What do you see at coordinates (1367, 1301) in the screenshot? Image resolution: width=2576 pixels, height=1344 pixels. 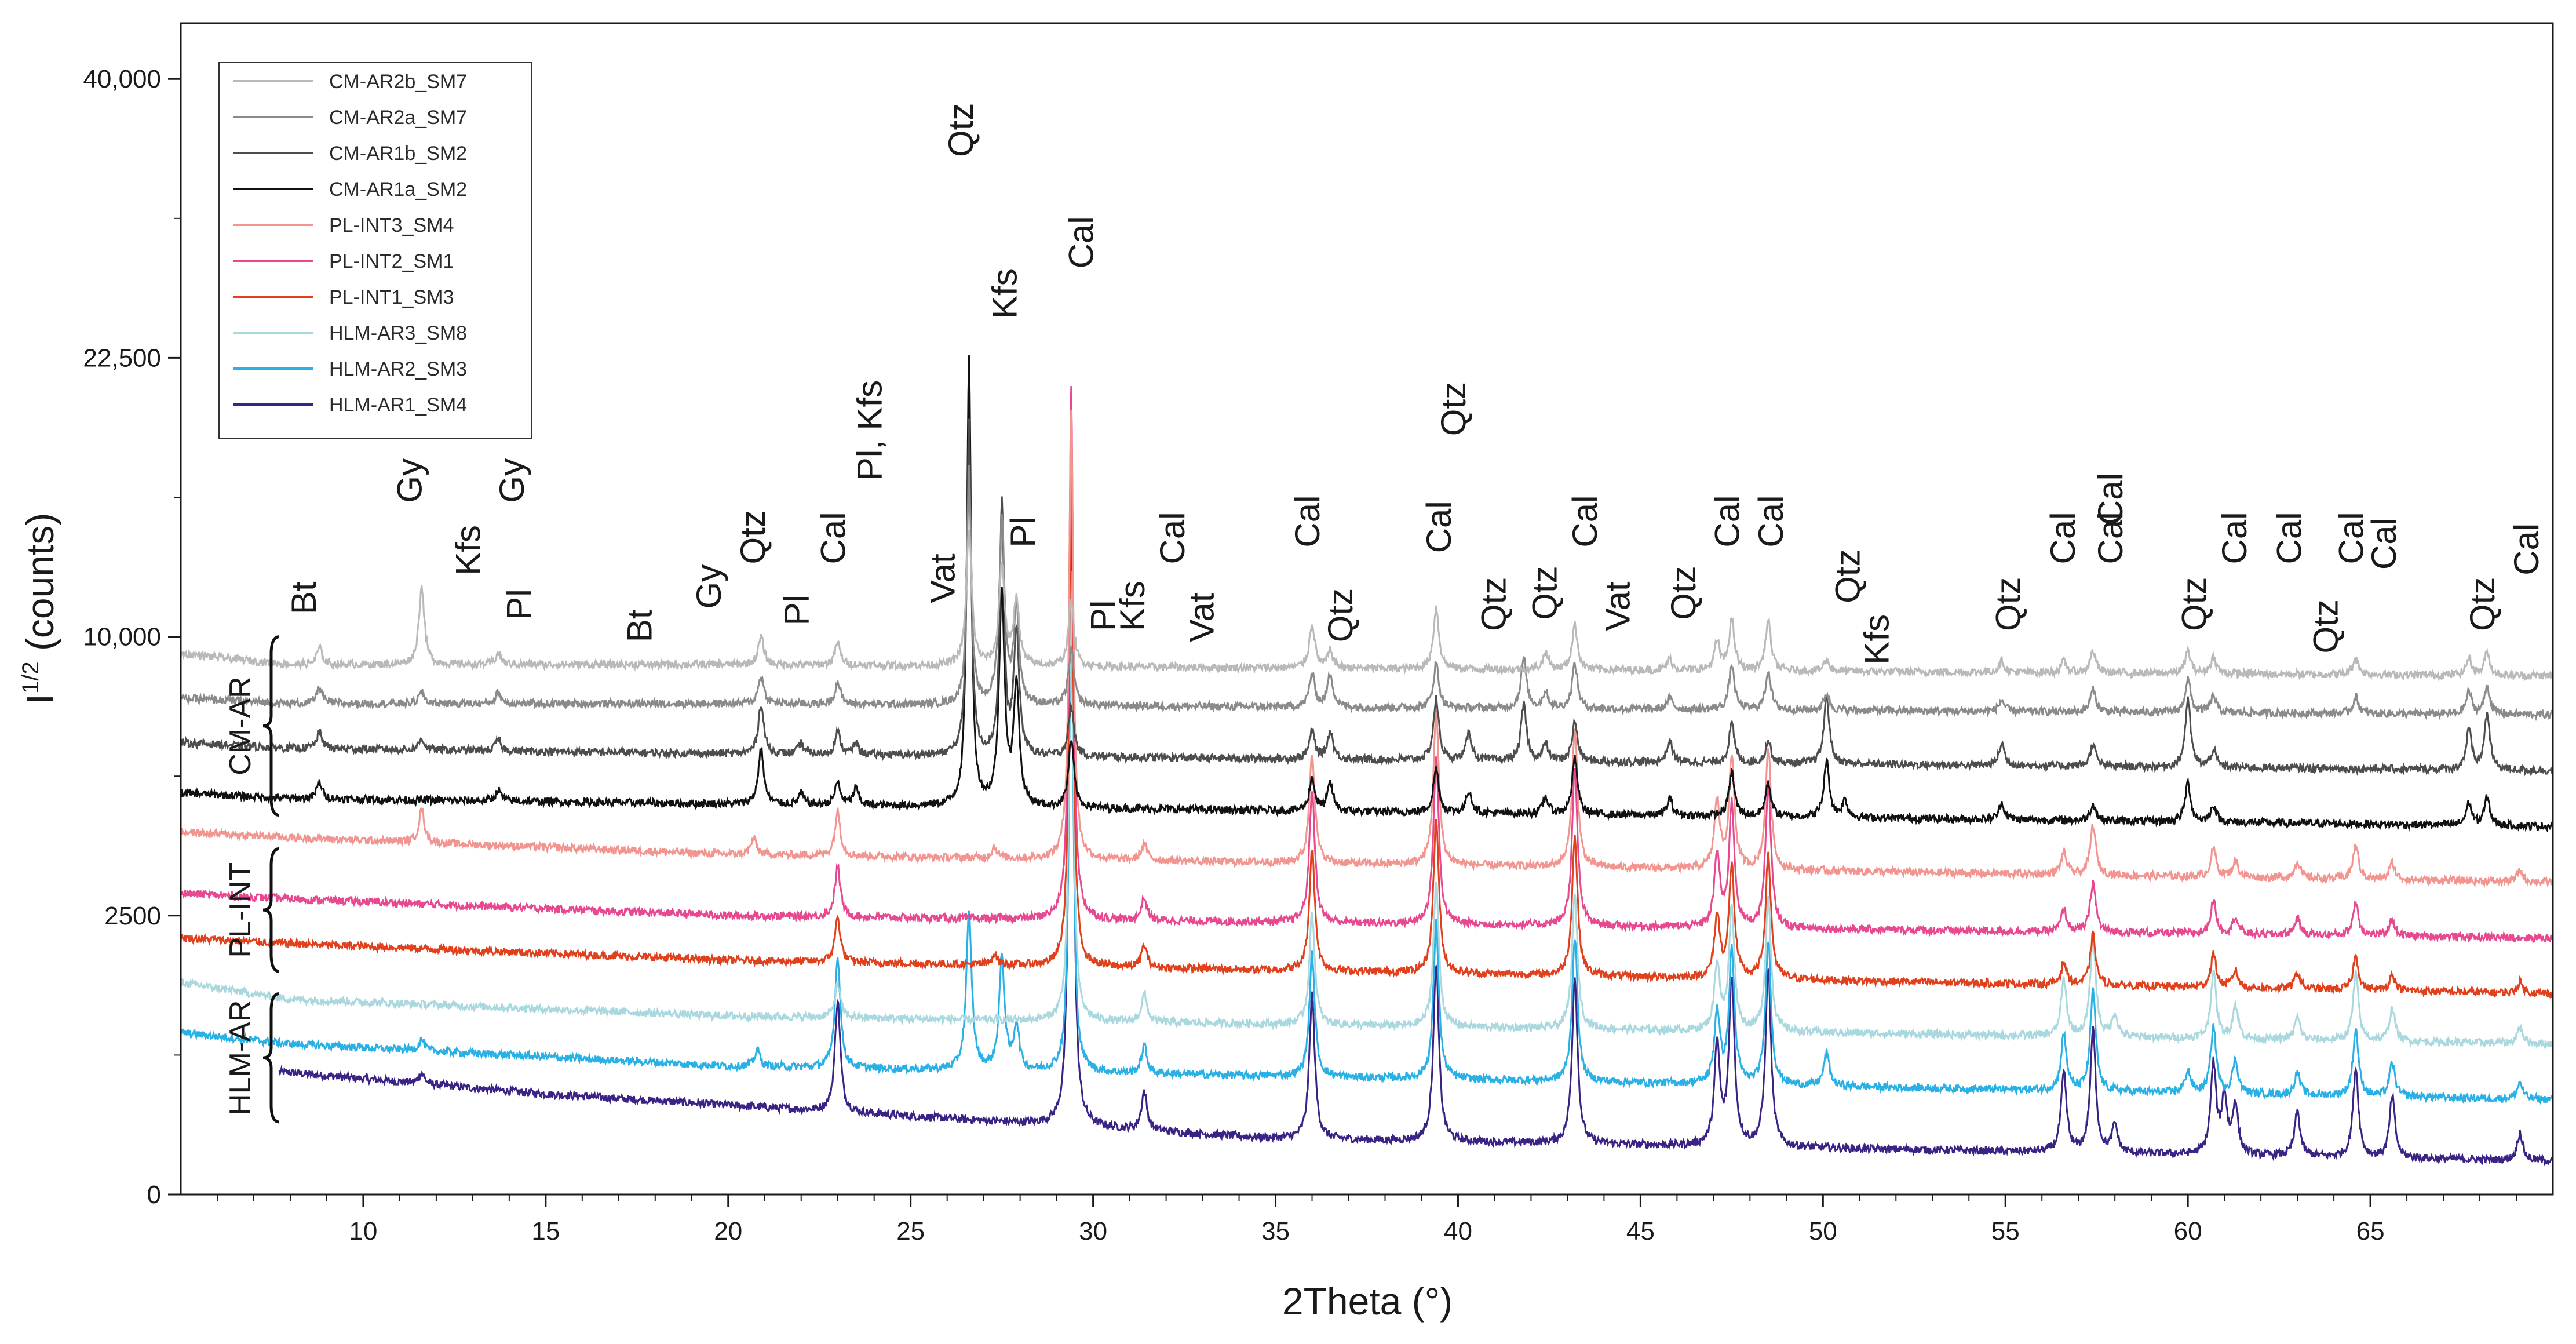 I see `x-axis-title: 2Theta (°)` at bounding box center [1367, 1301].